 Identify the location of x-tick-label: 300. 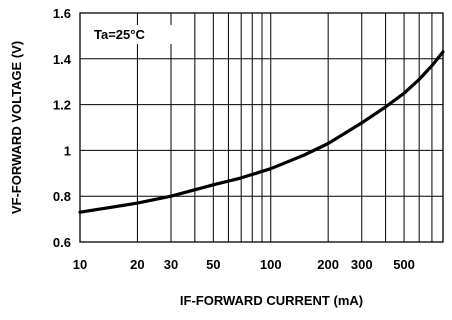
(362, 264).